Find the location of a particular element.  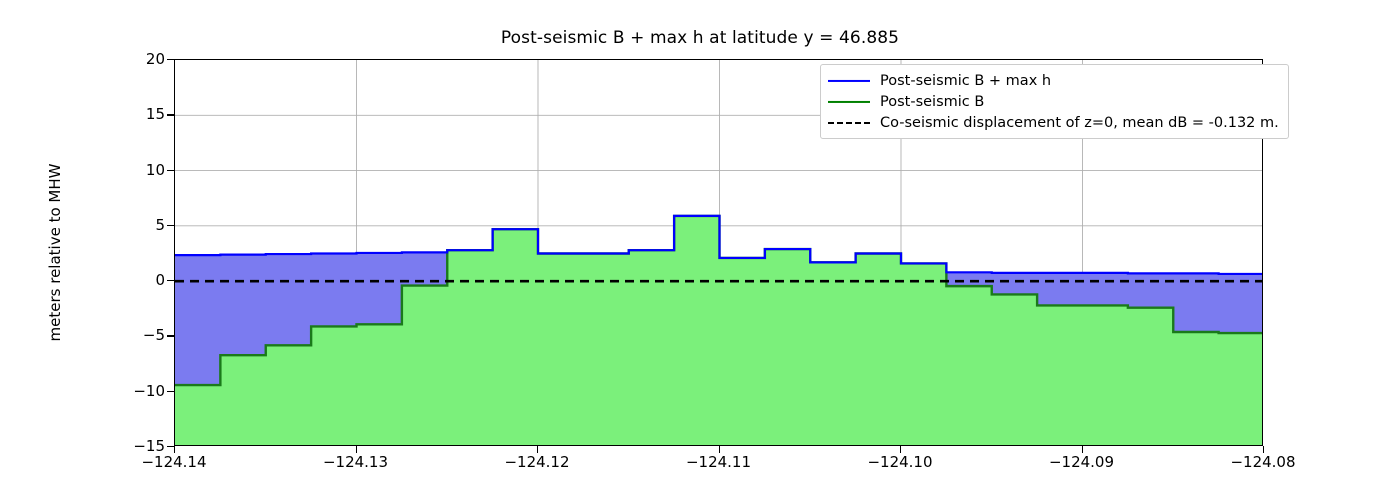

x-tick-label: −124.09 is located at coordinates (1081, 462).